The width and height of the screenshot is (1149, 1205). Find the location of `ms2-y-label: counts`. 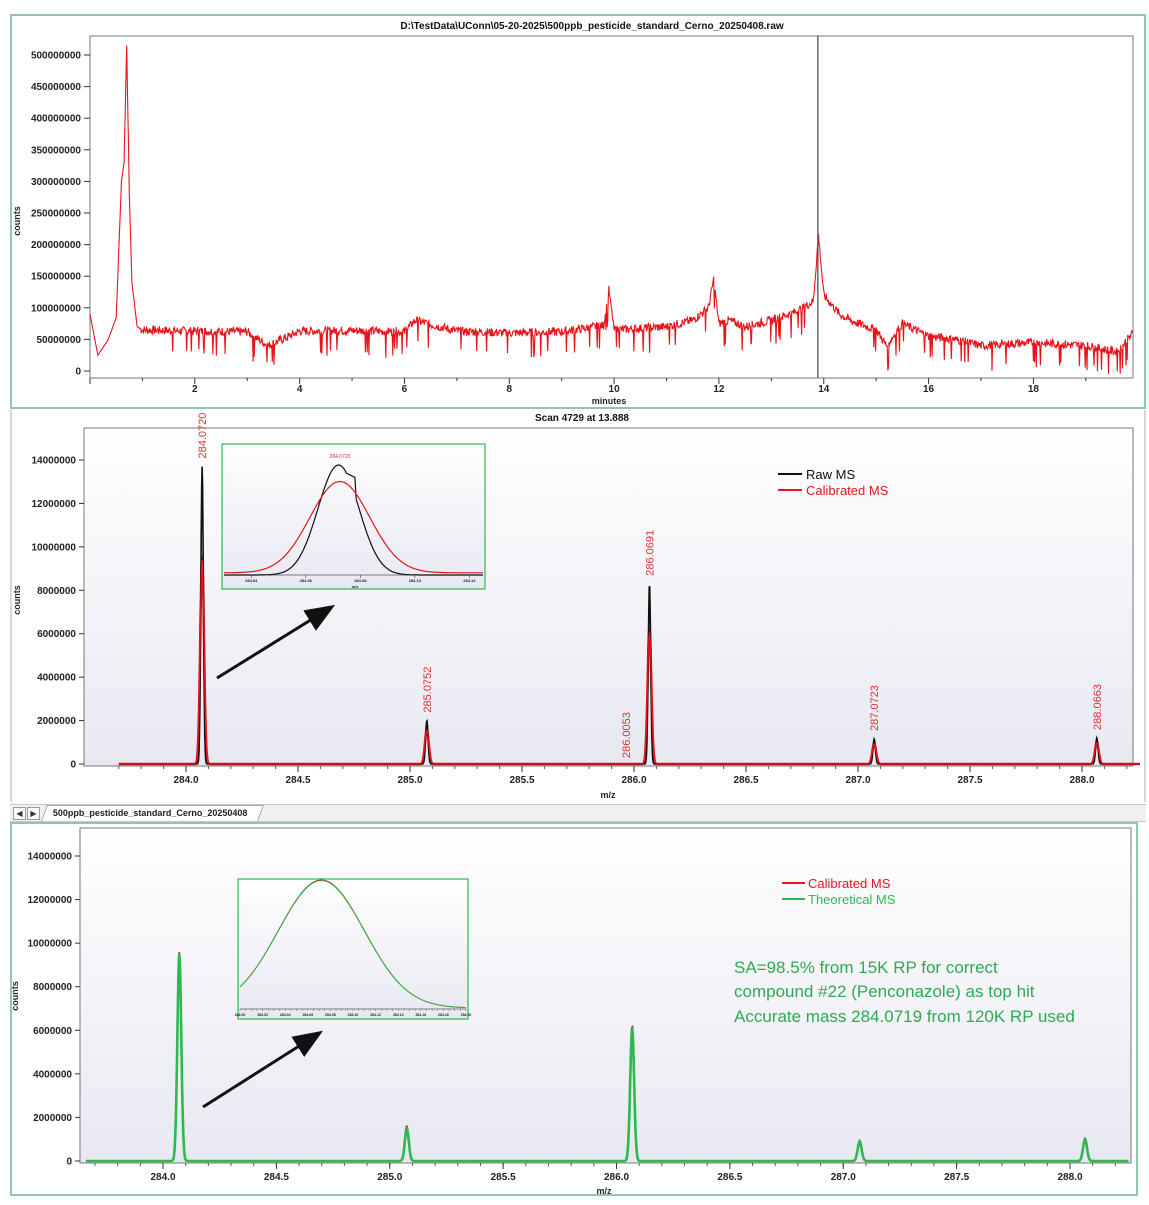

ms2-y-label: counts is located at coordinates (15, 996).